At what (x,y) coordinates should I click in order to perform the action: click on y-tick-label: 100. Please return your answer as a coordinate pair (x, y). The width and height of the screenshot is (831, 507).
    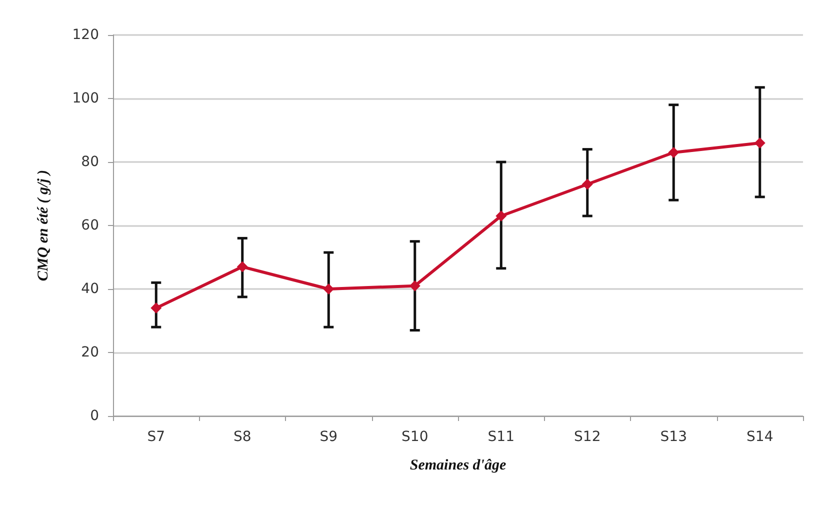
    Looking at the image, I should click on (85, 98).